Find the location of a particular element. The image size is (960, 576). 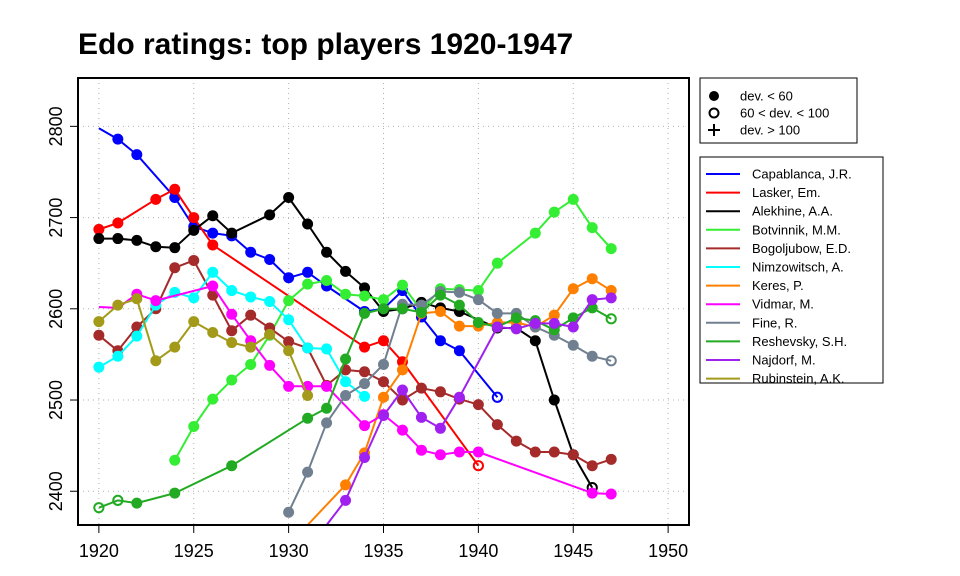

legend-label-nimzowitsch-a: Nimzowitsch, A. is located at coordinates (798, 267).